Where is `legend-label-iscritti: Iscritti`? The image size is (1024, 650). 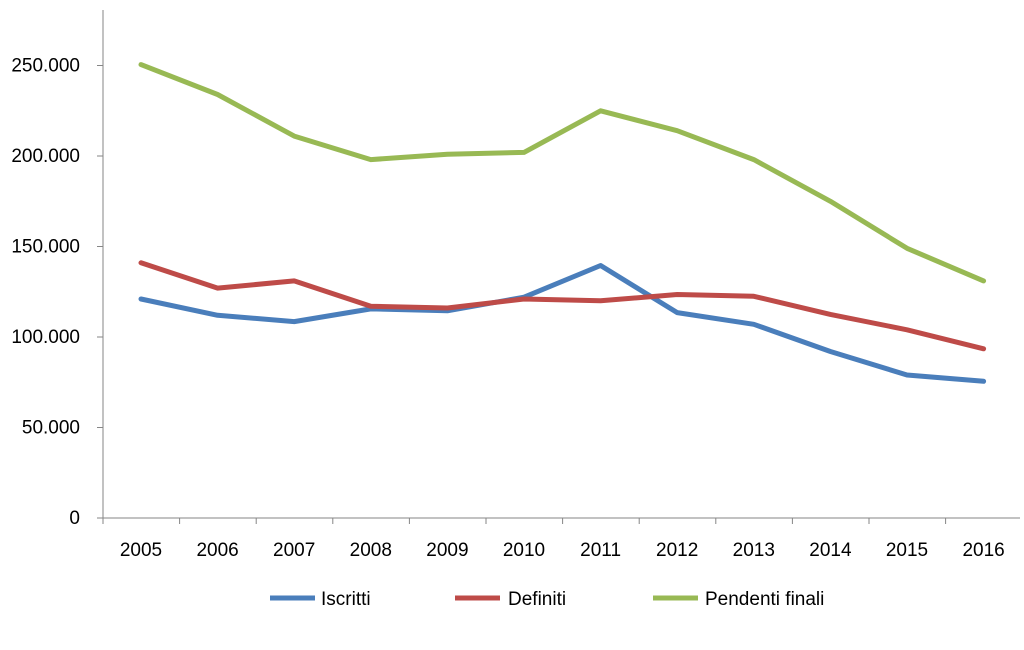
legend-label-iscritti: Iscritti is located at coordinates (346, 599).